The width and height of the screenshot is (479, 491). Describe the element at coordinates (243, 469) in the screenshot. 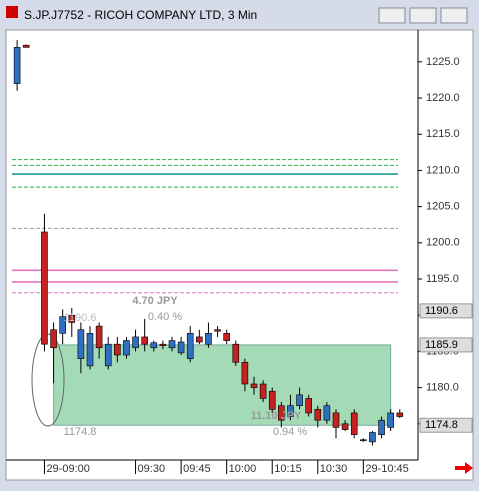

I see `x-tick-label: 10:00` at that location.